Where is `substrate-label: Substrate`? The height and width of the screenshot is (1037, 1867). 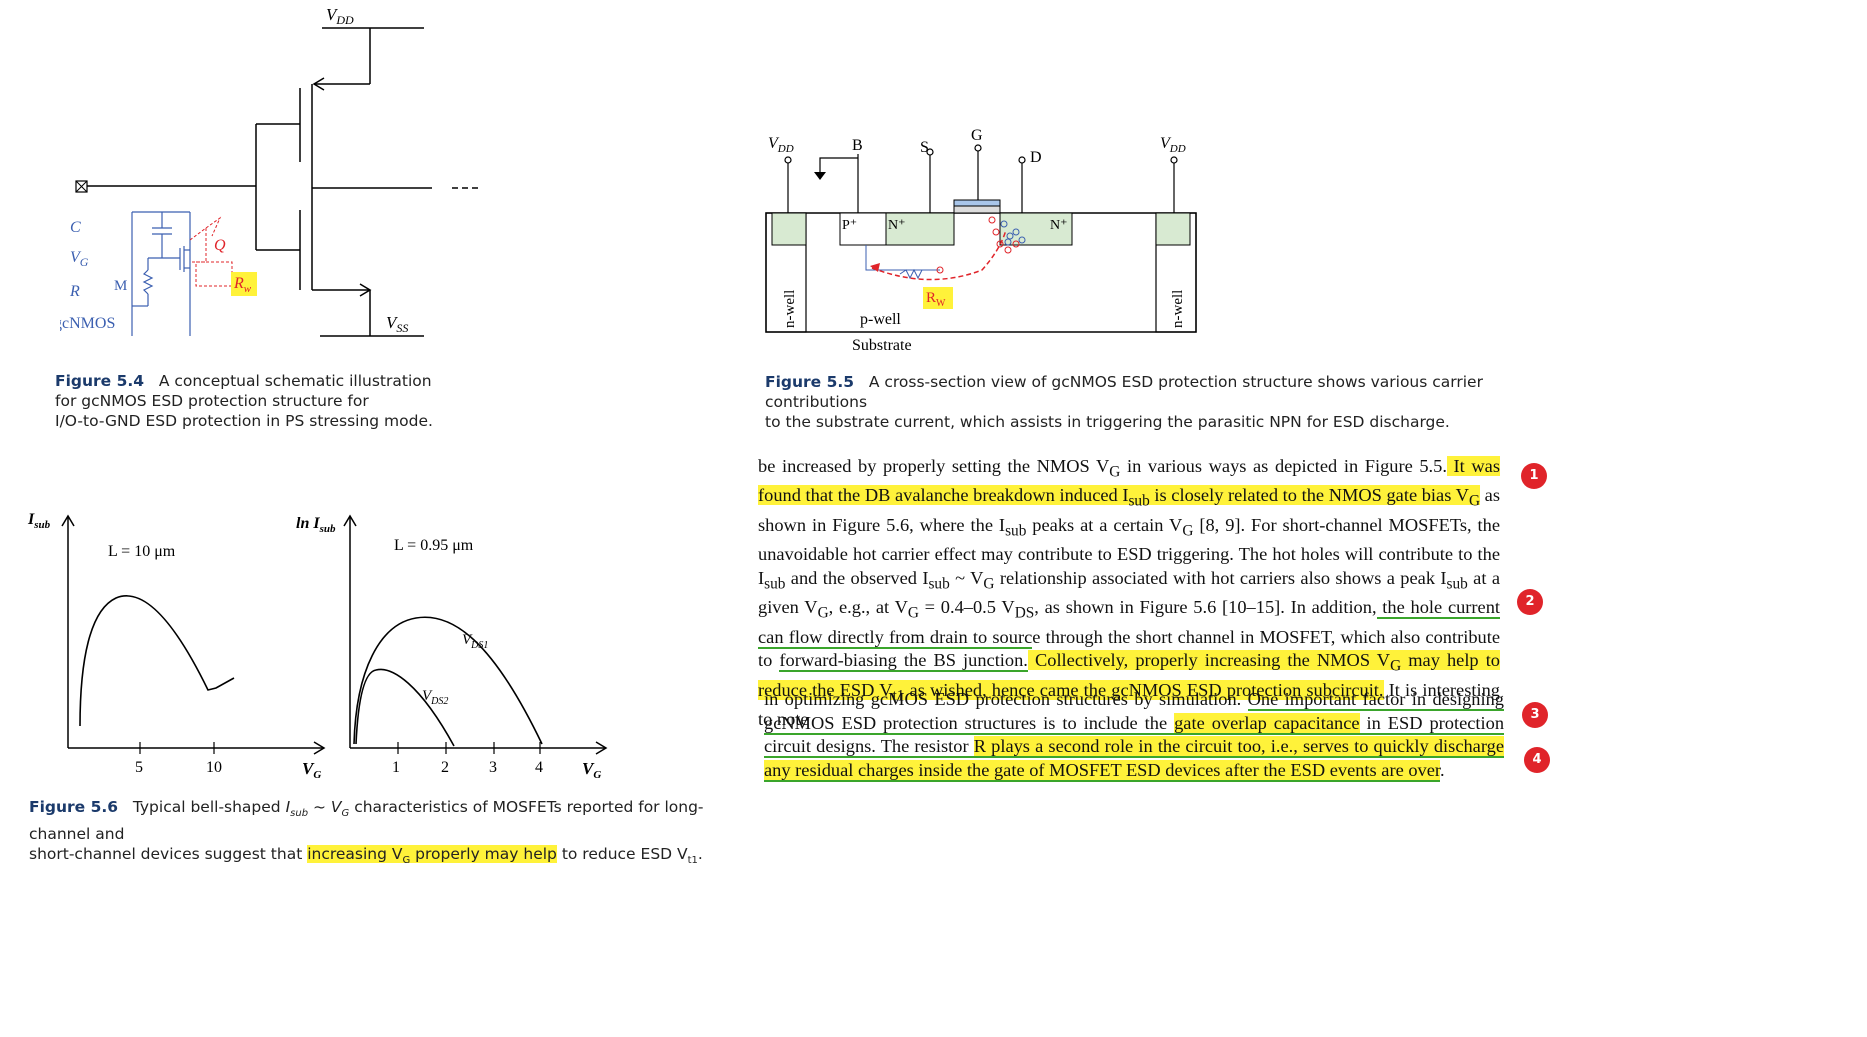
substrate-label: Substrate is located at coordinates (882, 345).